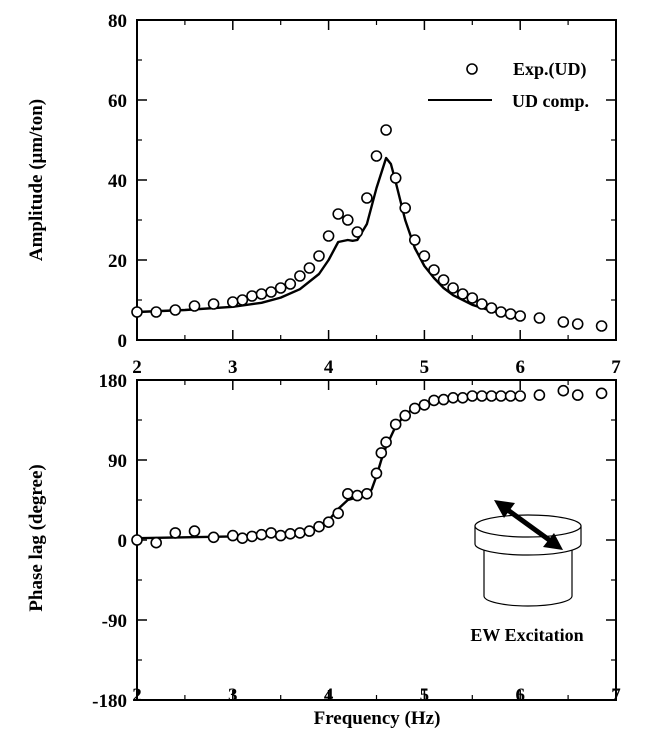  What do you see at coordinates (526, 635) in the screenshot?
I see `ew-excitation-label: EW Excitation` at bounding box center [526, 635].